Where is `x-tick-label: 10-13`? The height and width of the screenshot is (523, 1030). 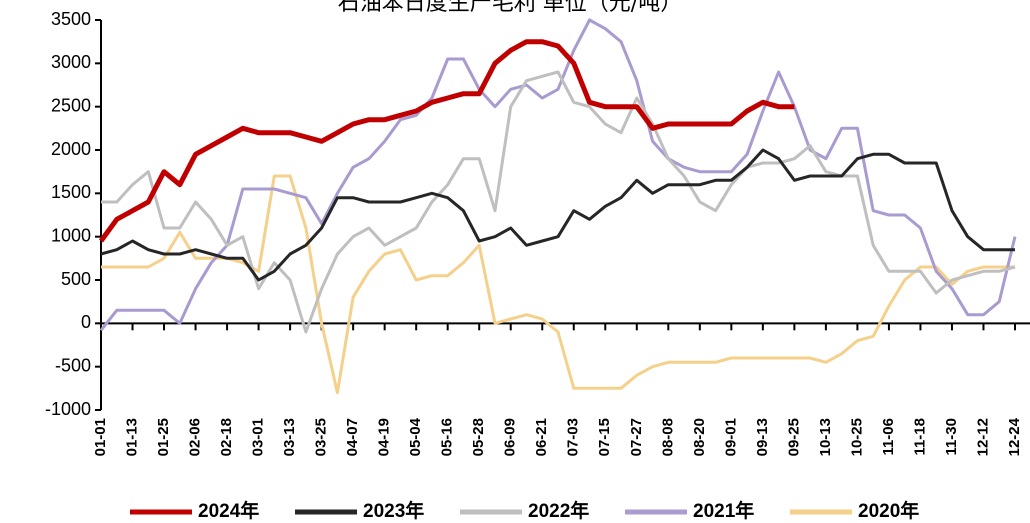 x-tick-label: 10-13 is located at coordinates (825, 437).